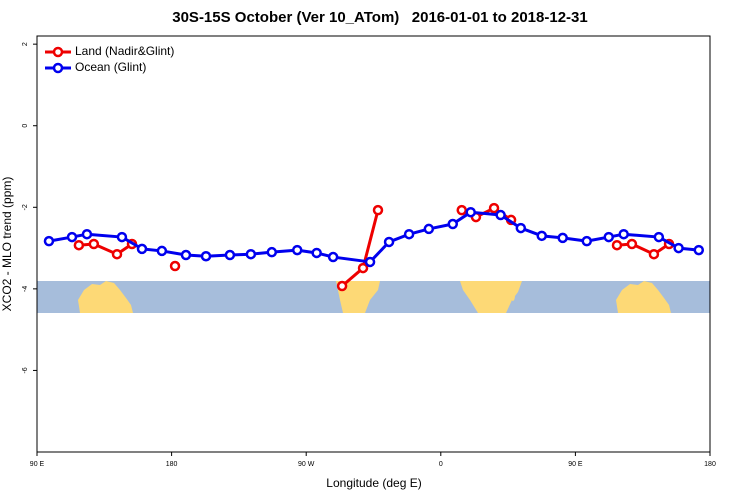 This screenshot has height=500, width=750. Describe the element at coordinates (25, 370) in the screenshot. I see `y-tick-label: -6` at that location.